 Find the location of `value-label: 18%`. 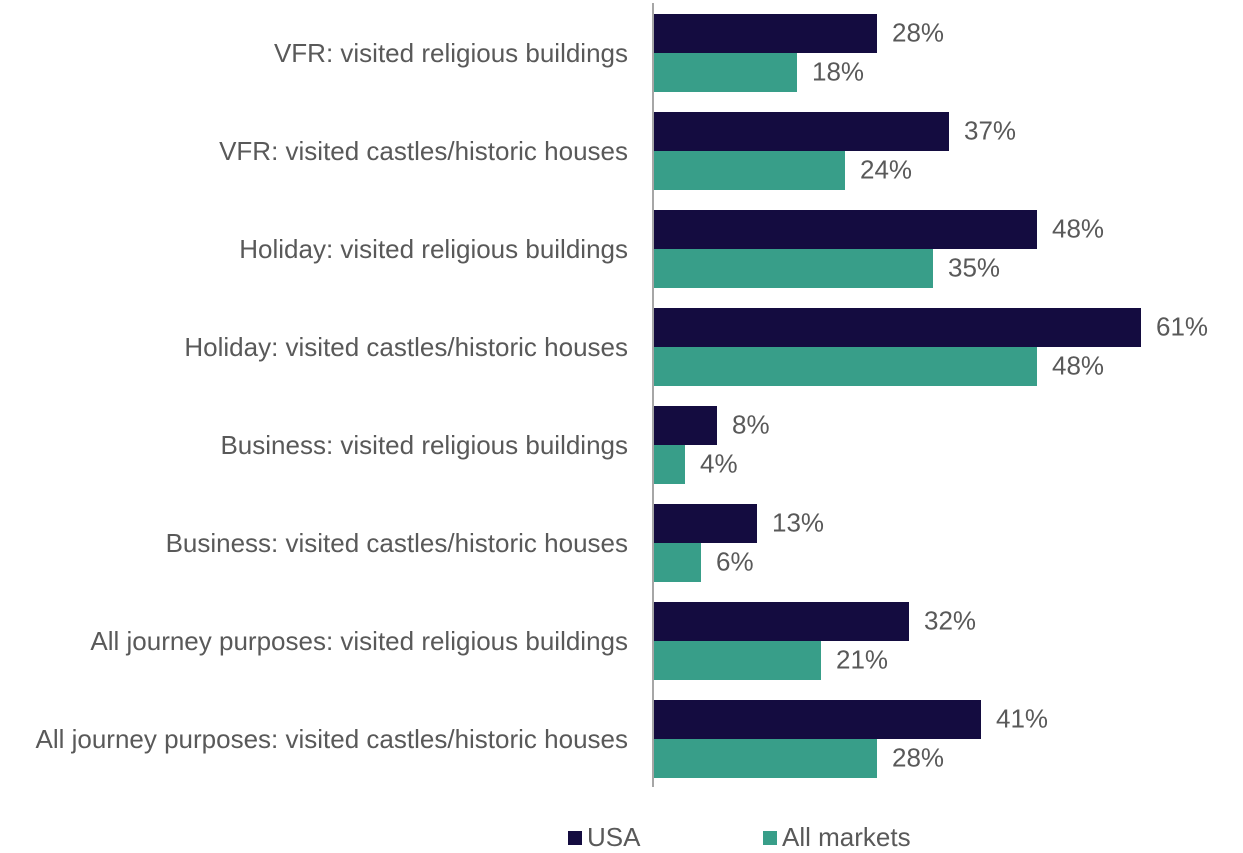

value-label: 18% is located at coordinates (838, 71).